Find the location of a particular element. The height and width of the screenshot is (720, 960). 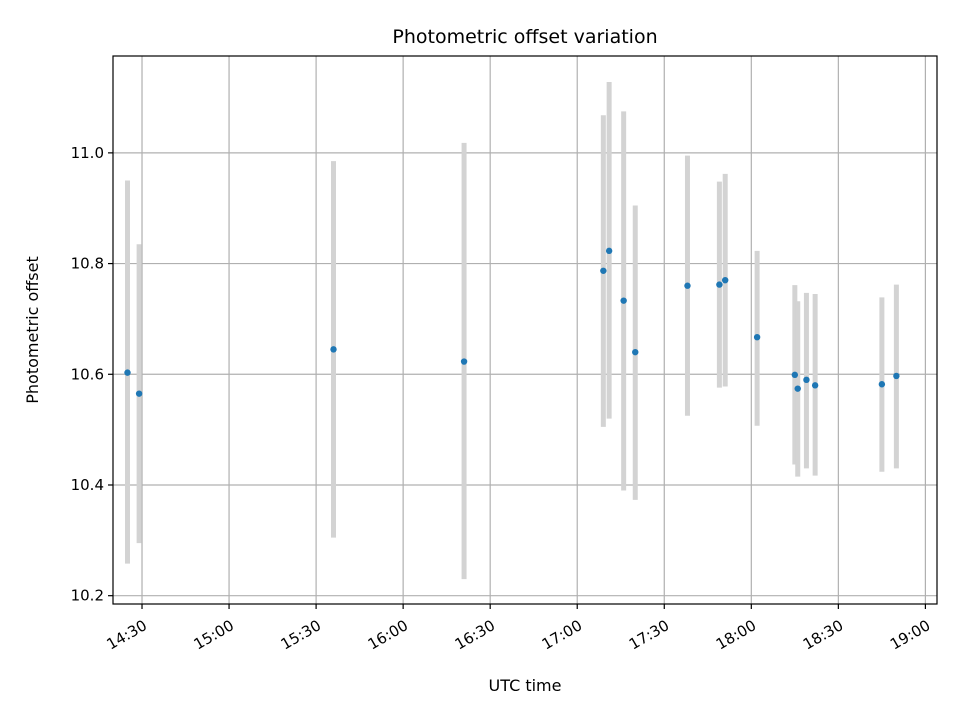

y-tick-label: 10.2 is located at coordinates (87, 596).